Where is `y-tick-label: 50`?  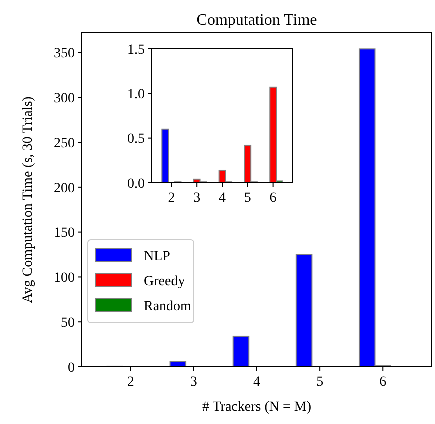 y-tick-label: 50 is located at coordinates (68, 324).